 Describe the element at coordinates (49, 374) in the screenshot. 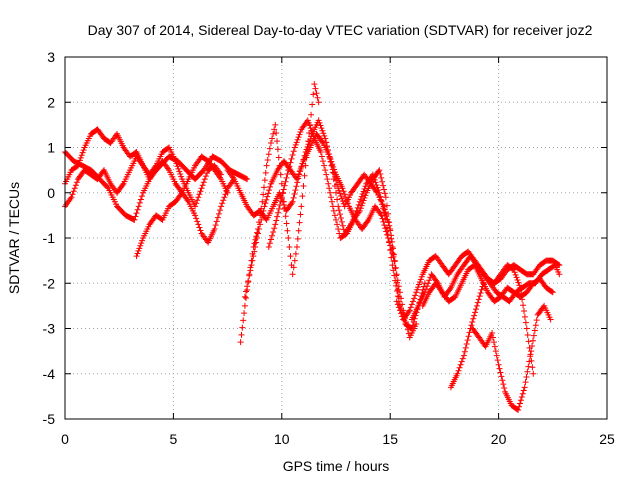

I see `y-tick-label: -4` at that location.